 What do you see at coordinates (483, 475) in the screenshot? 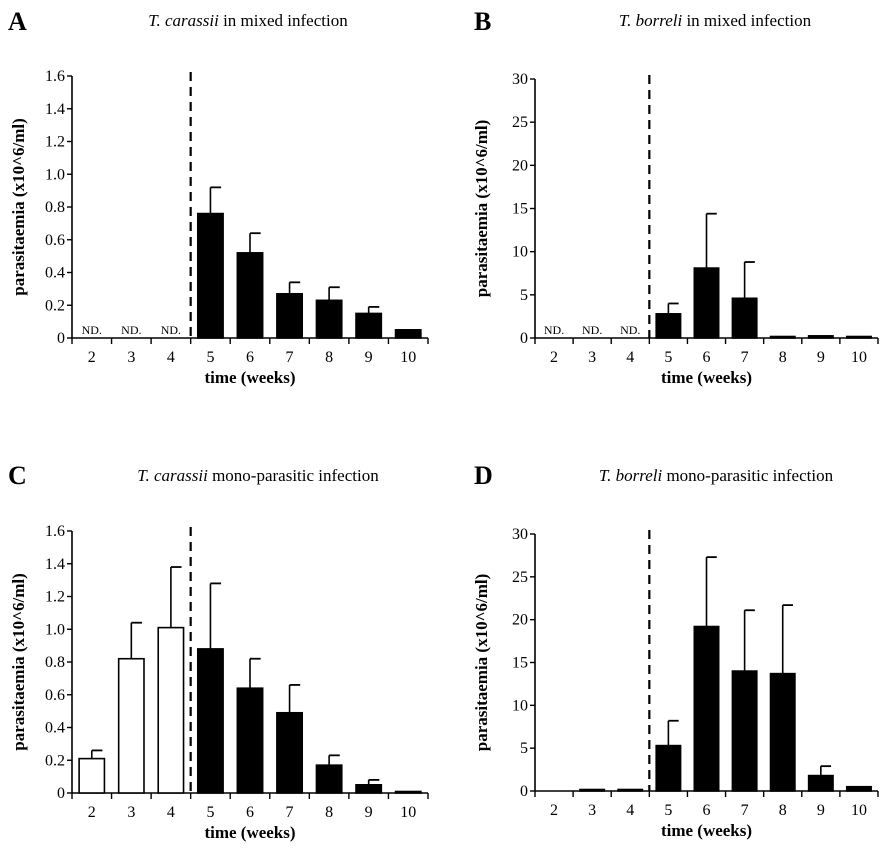
I see `panel-letter: D` at bounding box center [483, 475].